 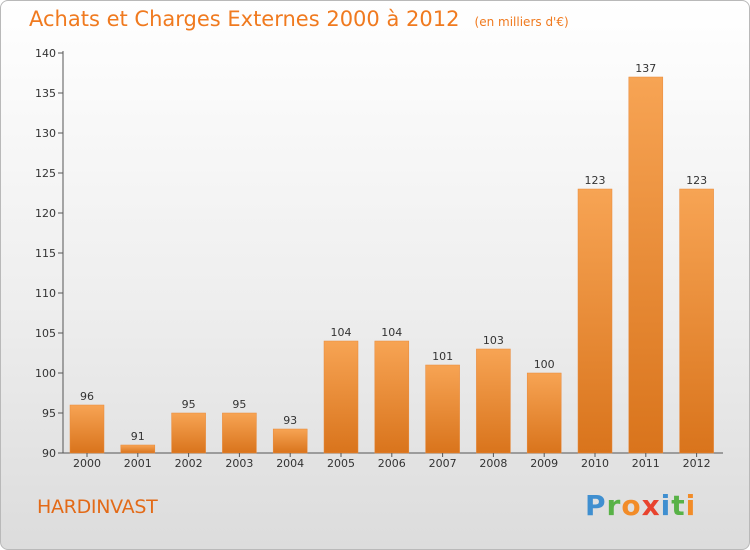 I want to click on x-tick-label: 2006, so click(x=392, y=463).